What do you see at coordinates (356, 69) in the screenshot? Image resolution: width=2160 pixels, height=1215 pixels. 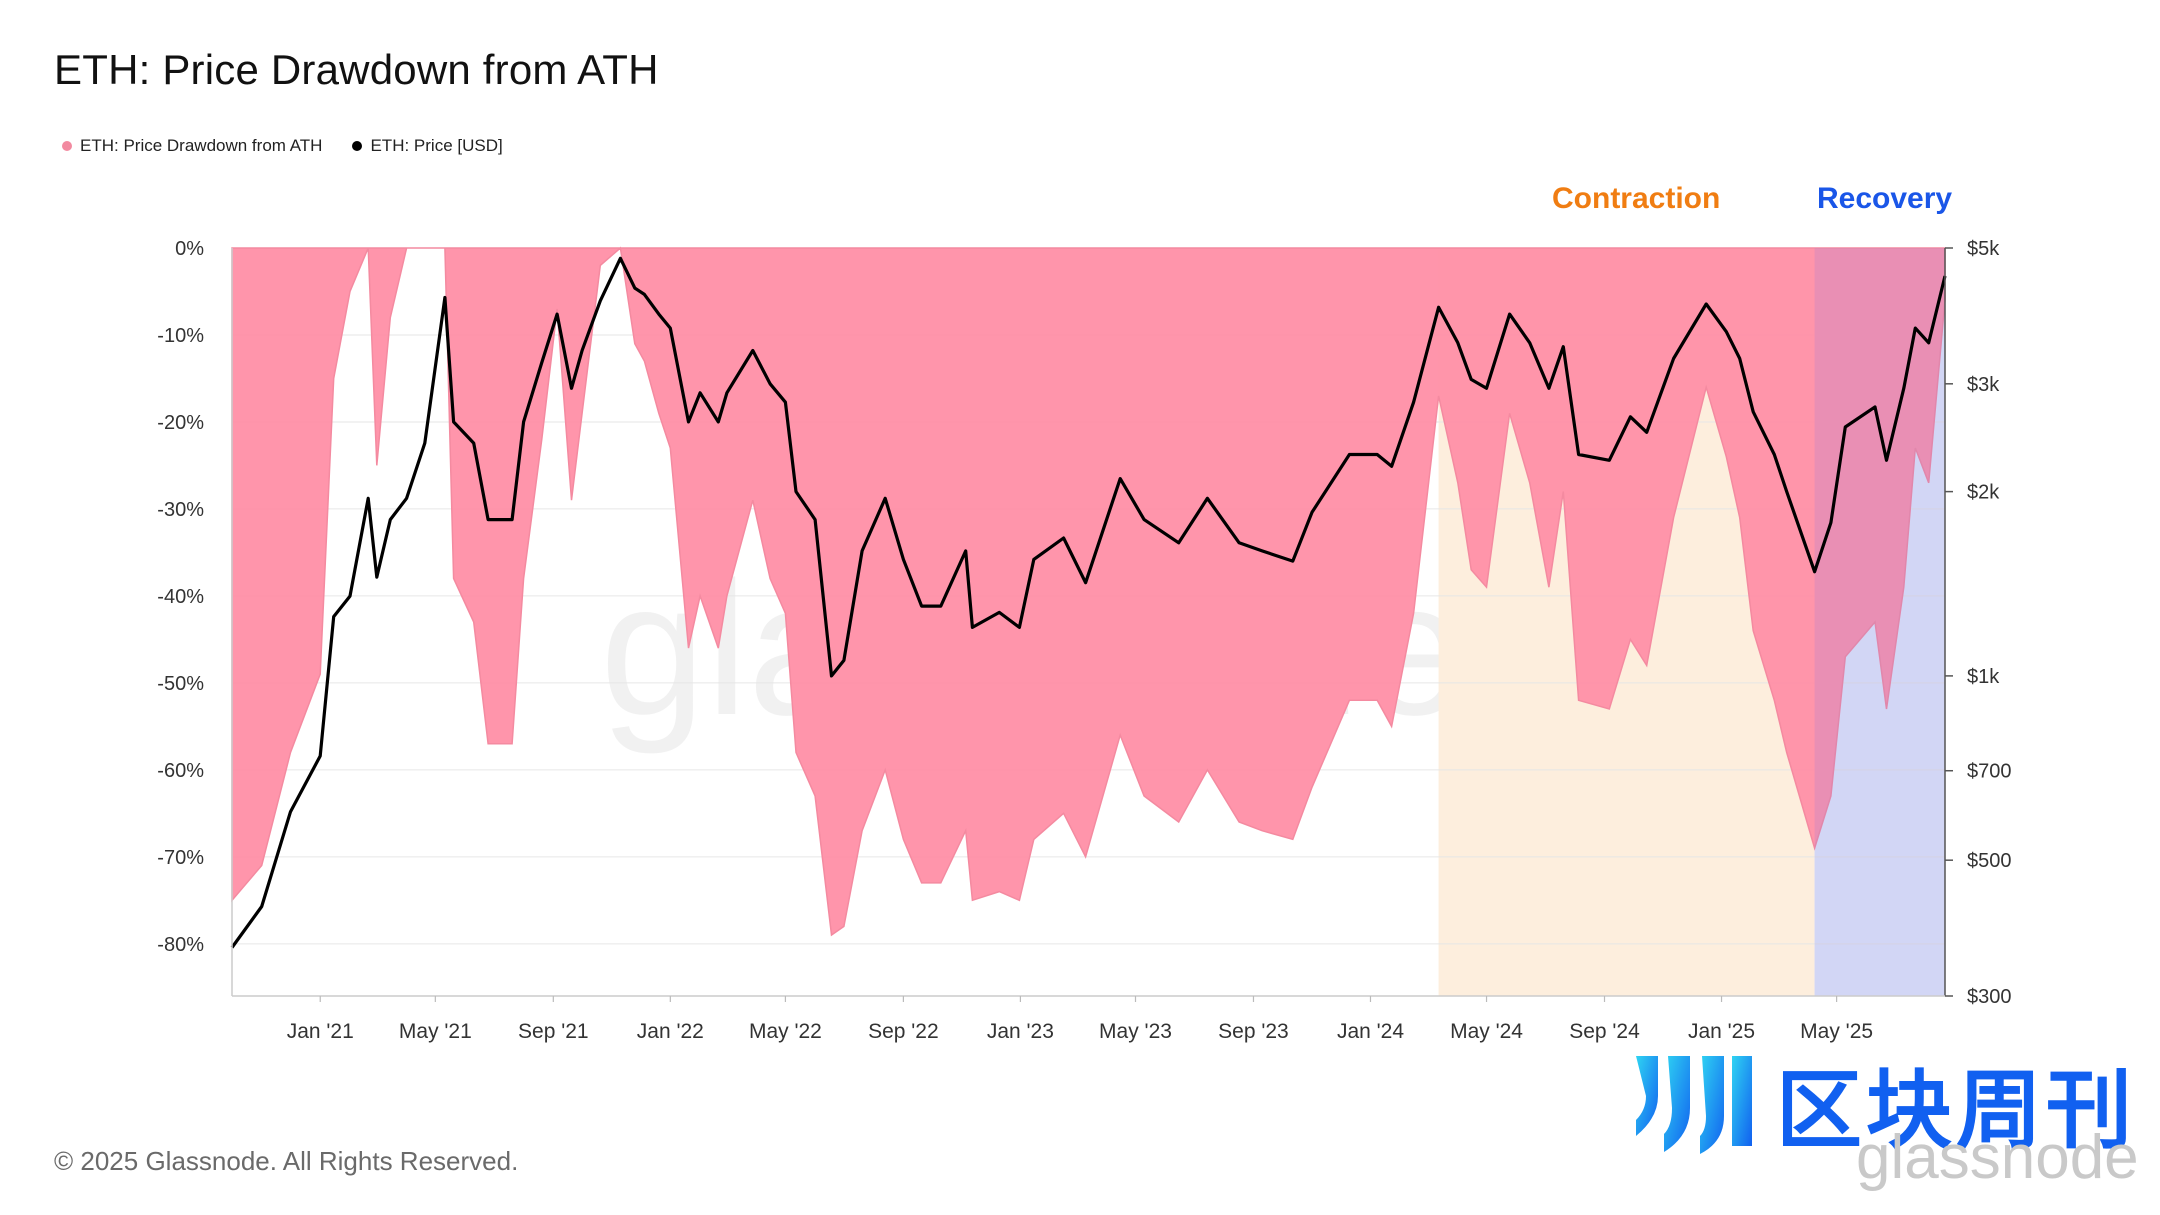 I see `chart-title: ETH: Price Drawdown from ATH` at bounding box center [356, 69].